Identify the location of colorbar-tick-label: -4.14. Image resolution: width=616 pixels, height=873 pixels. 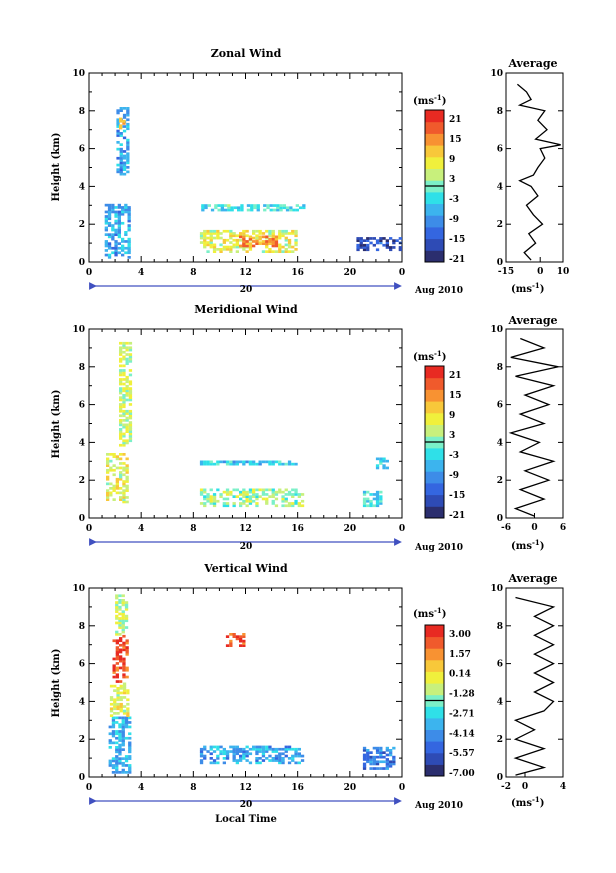
(462, 734).